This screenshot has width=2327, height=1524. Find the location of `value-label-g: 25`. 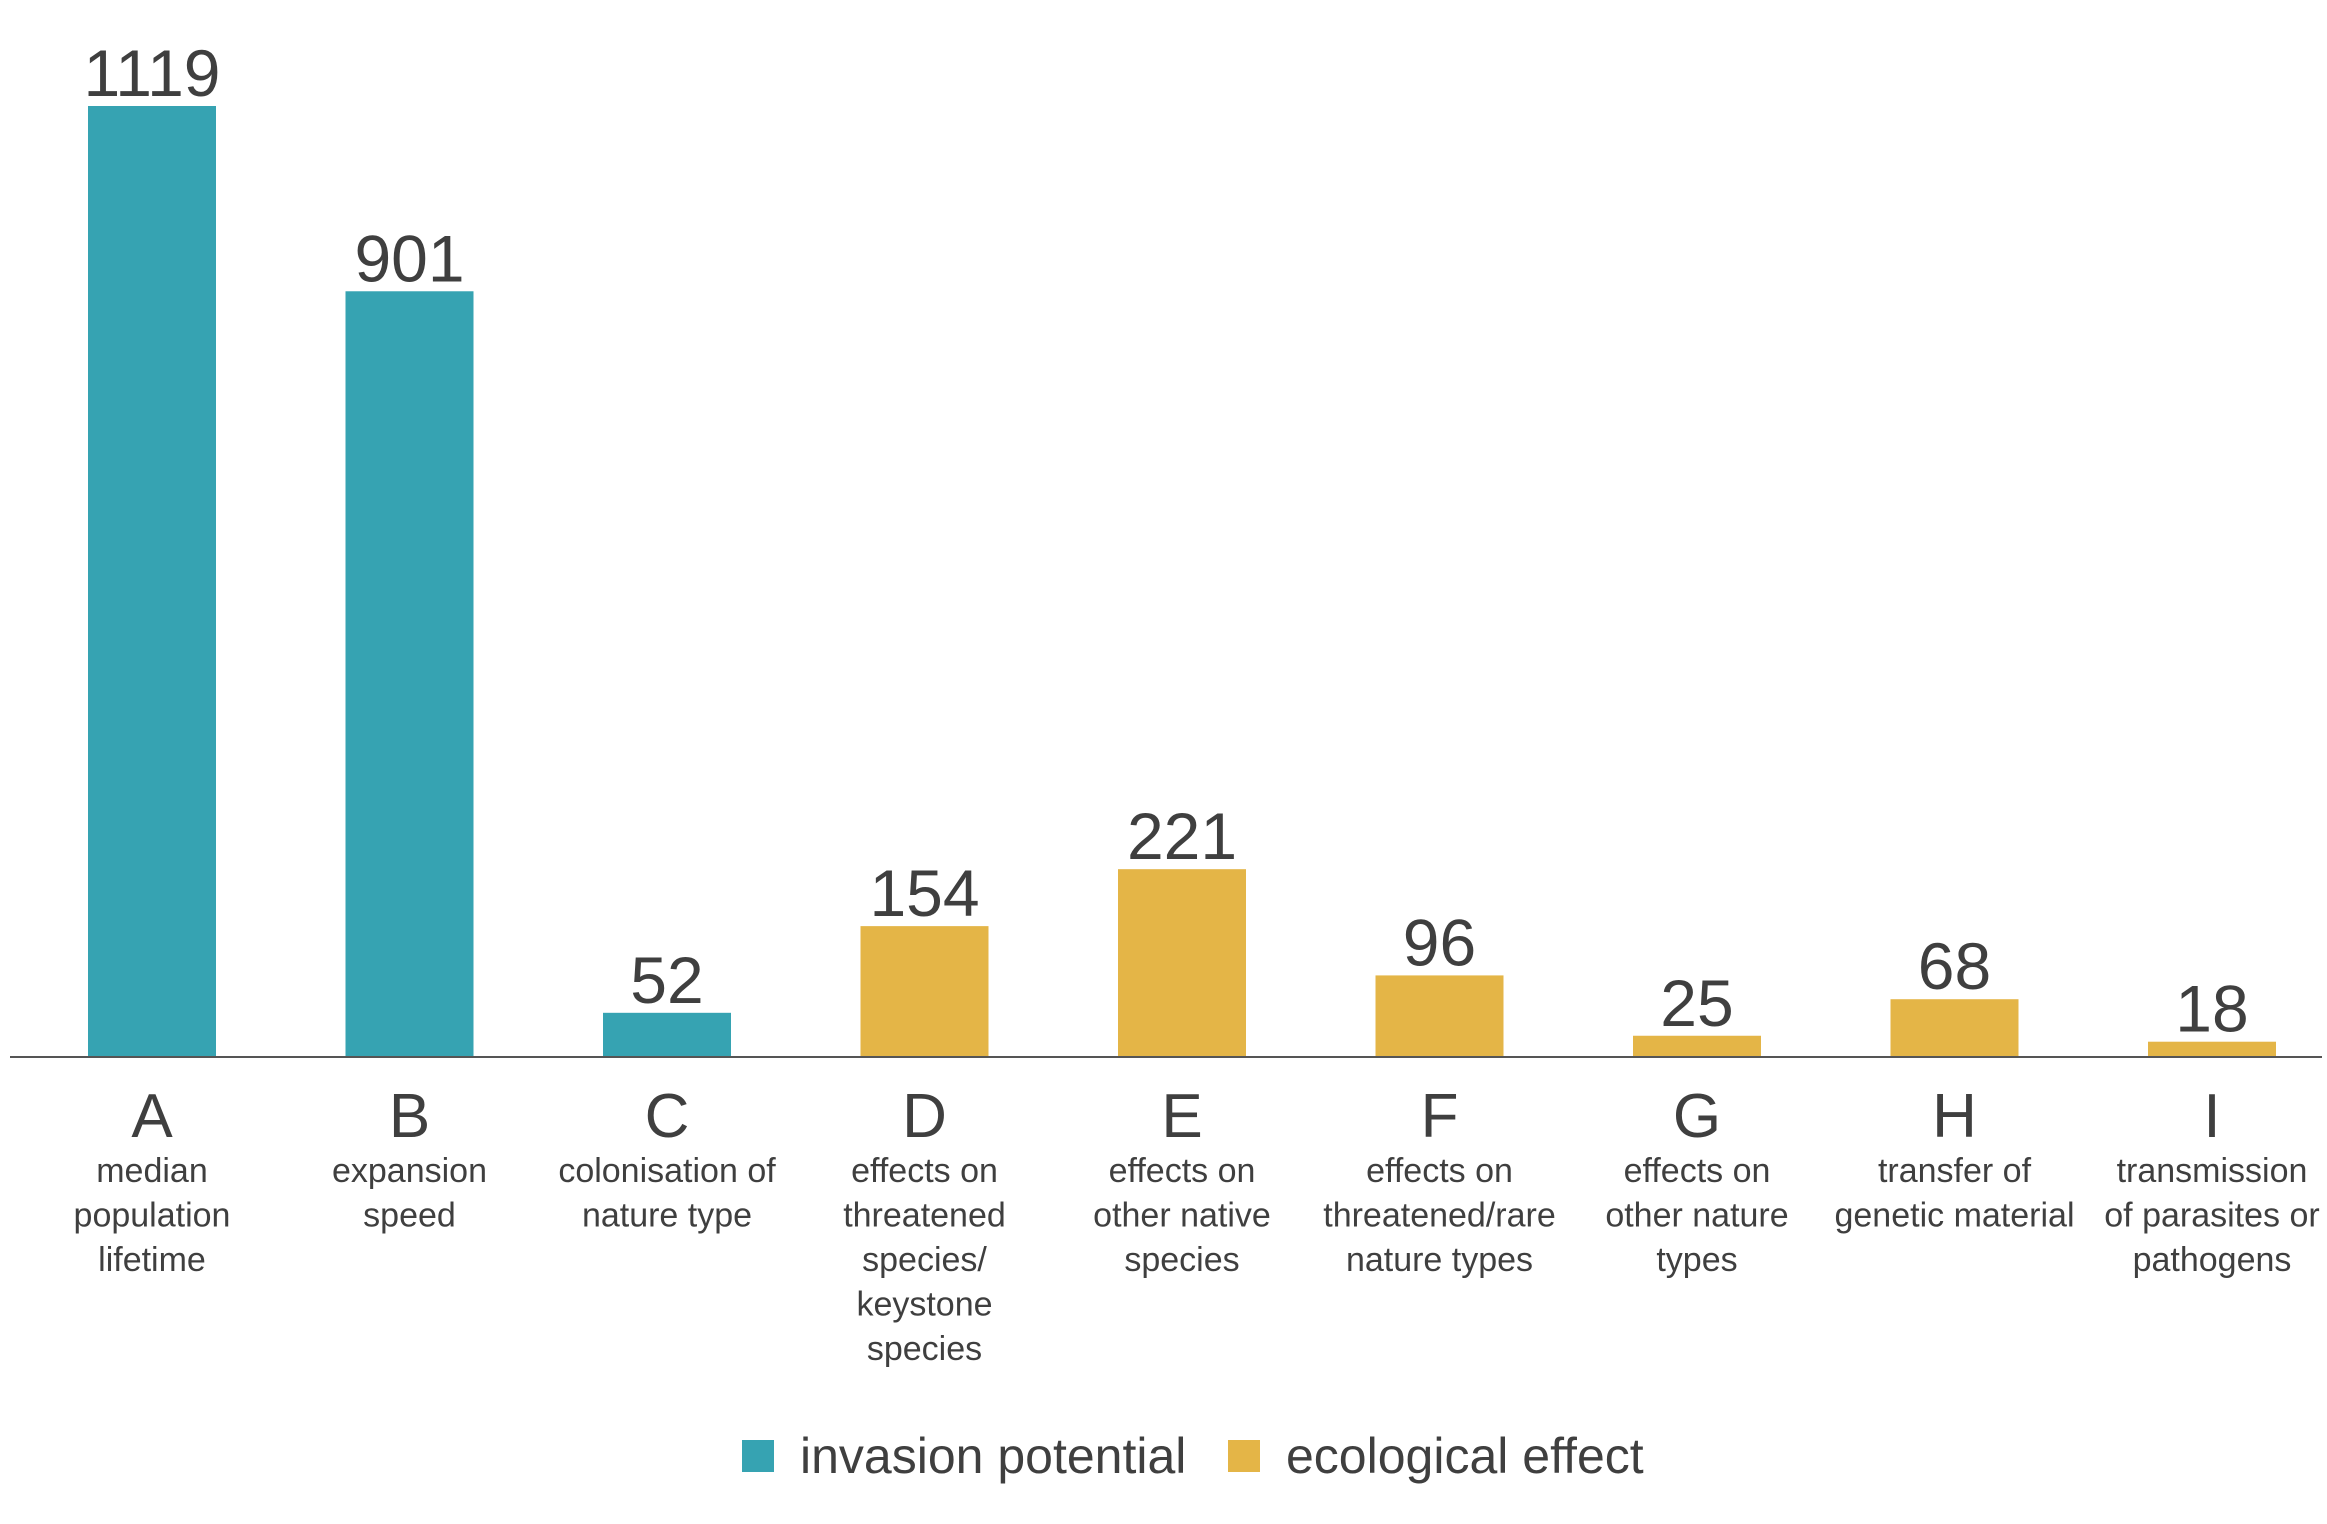

value-label-g: 25 is located at coordinates (1696, 1003).